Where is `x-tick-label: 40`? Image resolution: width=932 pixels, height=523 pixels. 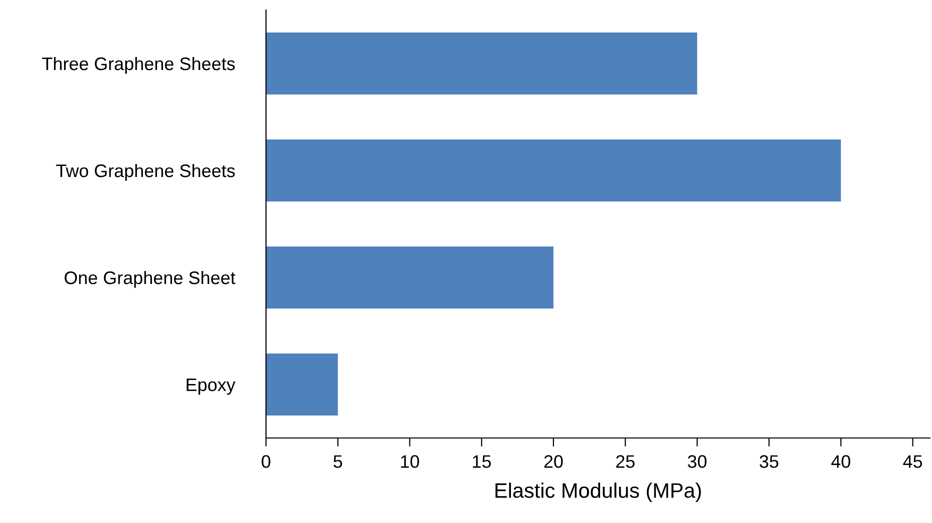 x-tick-label: 40 is located at coordinates (840, 461).